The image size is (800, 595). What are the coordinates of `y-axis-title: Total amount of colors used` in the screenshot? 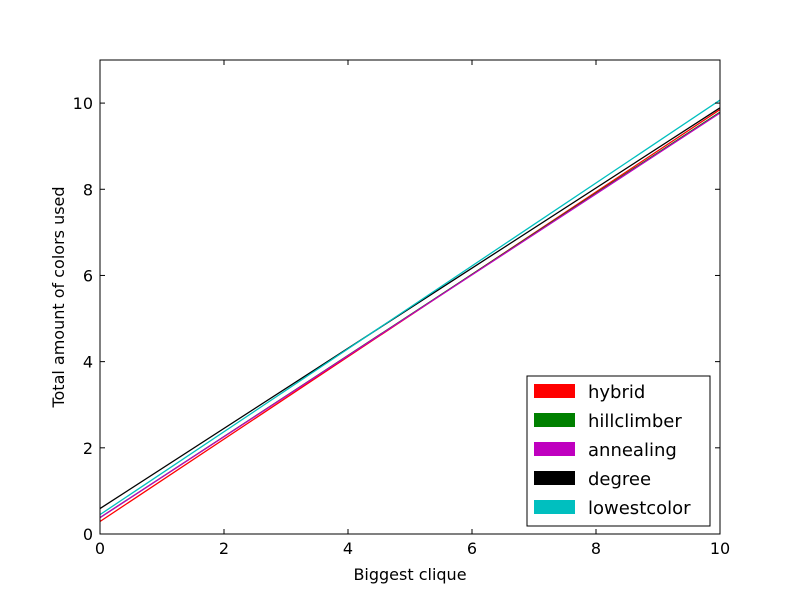 It's located at (58, 297).